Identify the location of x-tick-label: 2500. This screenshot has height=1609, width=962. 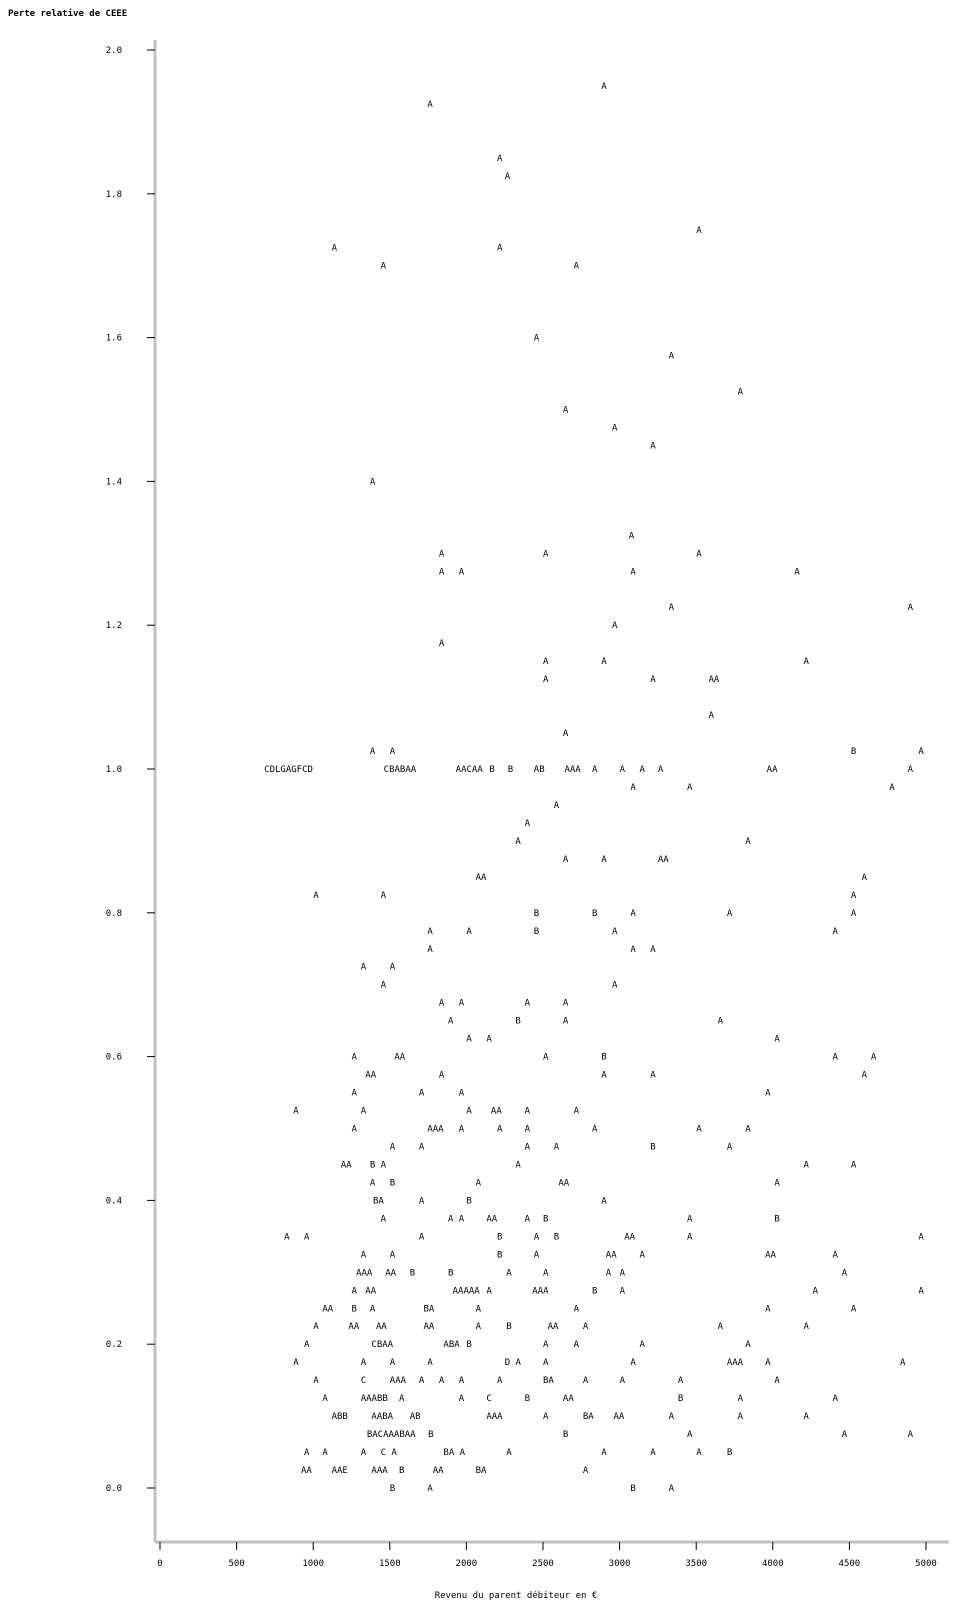
(543, 1564).